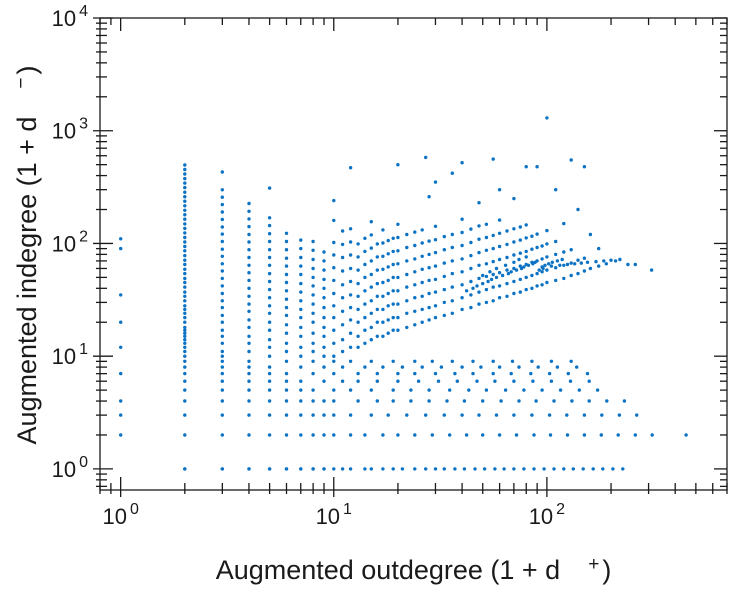 This screenshot has height=600, width=731. What do you see at coordinates (70, 130) in the screenshot?
I see `y-tick-label: 10 3` at bounding box center [70, 130].